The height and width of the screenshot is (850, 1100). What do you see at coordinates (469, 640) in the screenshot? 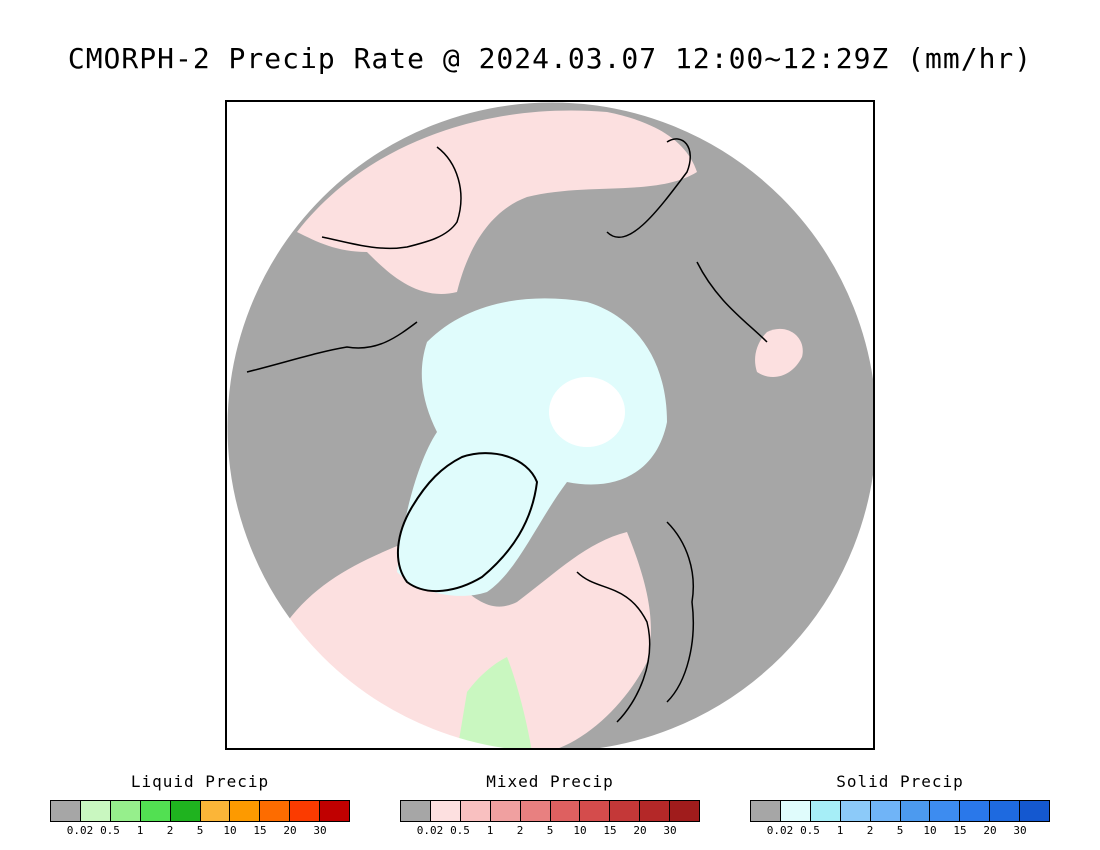
I see `mixed-precip-region` at bounding box center [469, 640].